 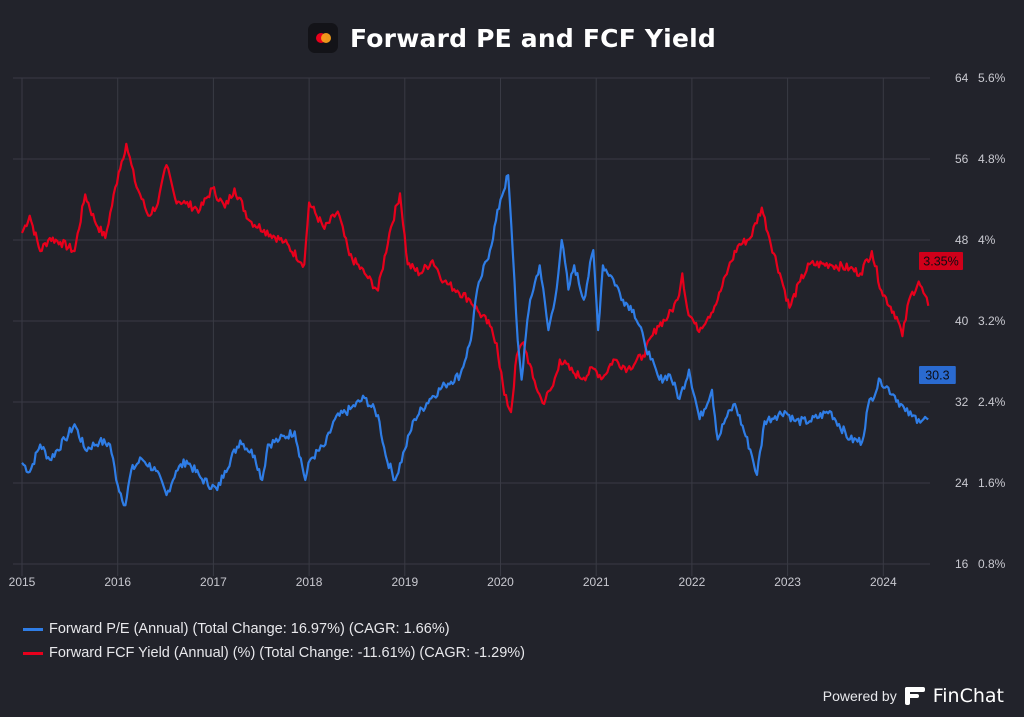 I want to click on finchat-logo-icon, so click(x=914, y=696).